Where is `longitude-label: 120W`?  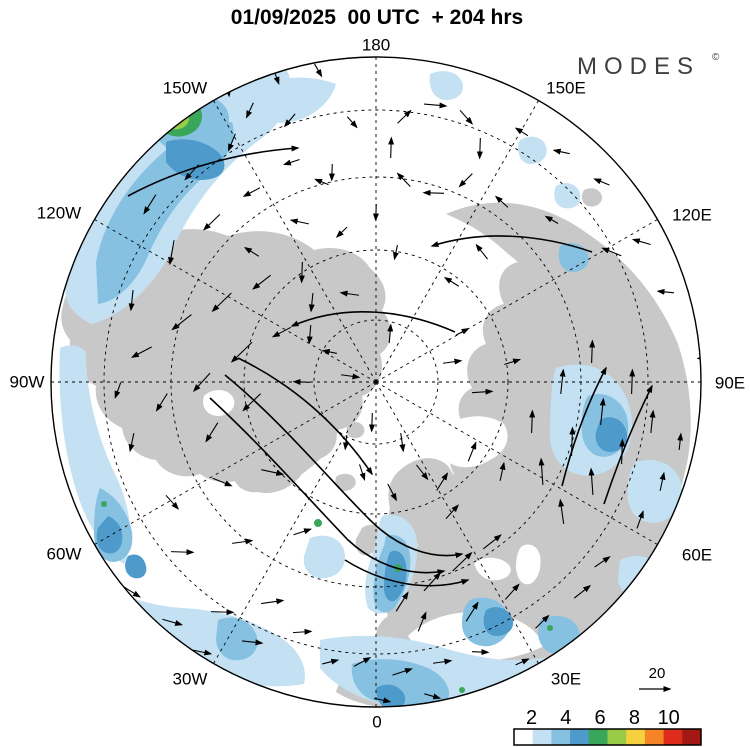
longitude-label: 120W is located at coordinates (59, 213).